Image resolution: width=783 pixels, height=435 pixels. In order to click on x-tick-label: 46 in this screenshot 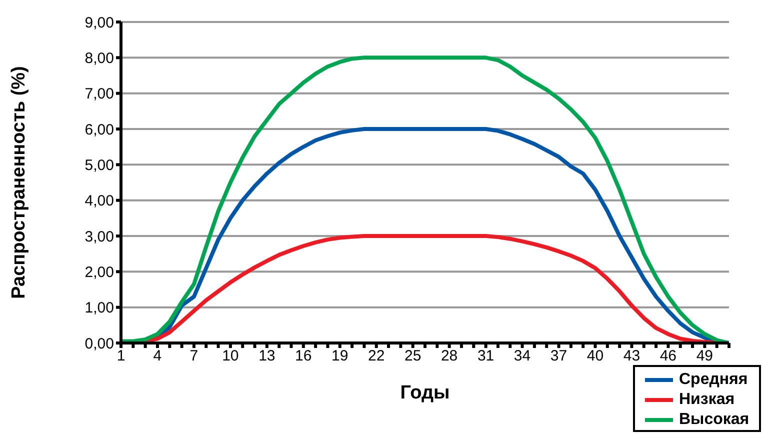, I will do `click(668, 356)`.